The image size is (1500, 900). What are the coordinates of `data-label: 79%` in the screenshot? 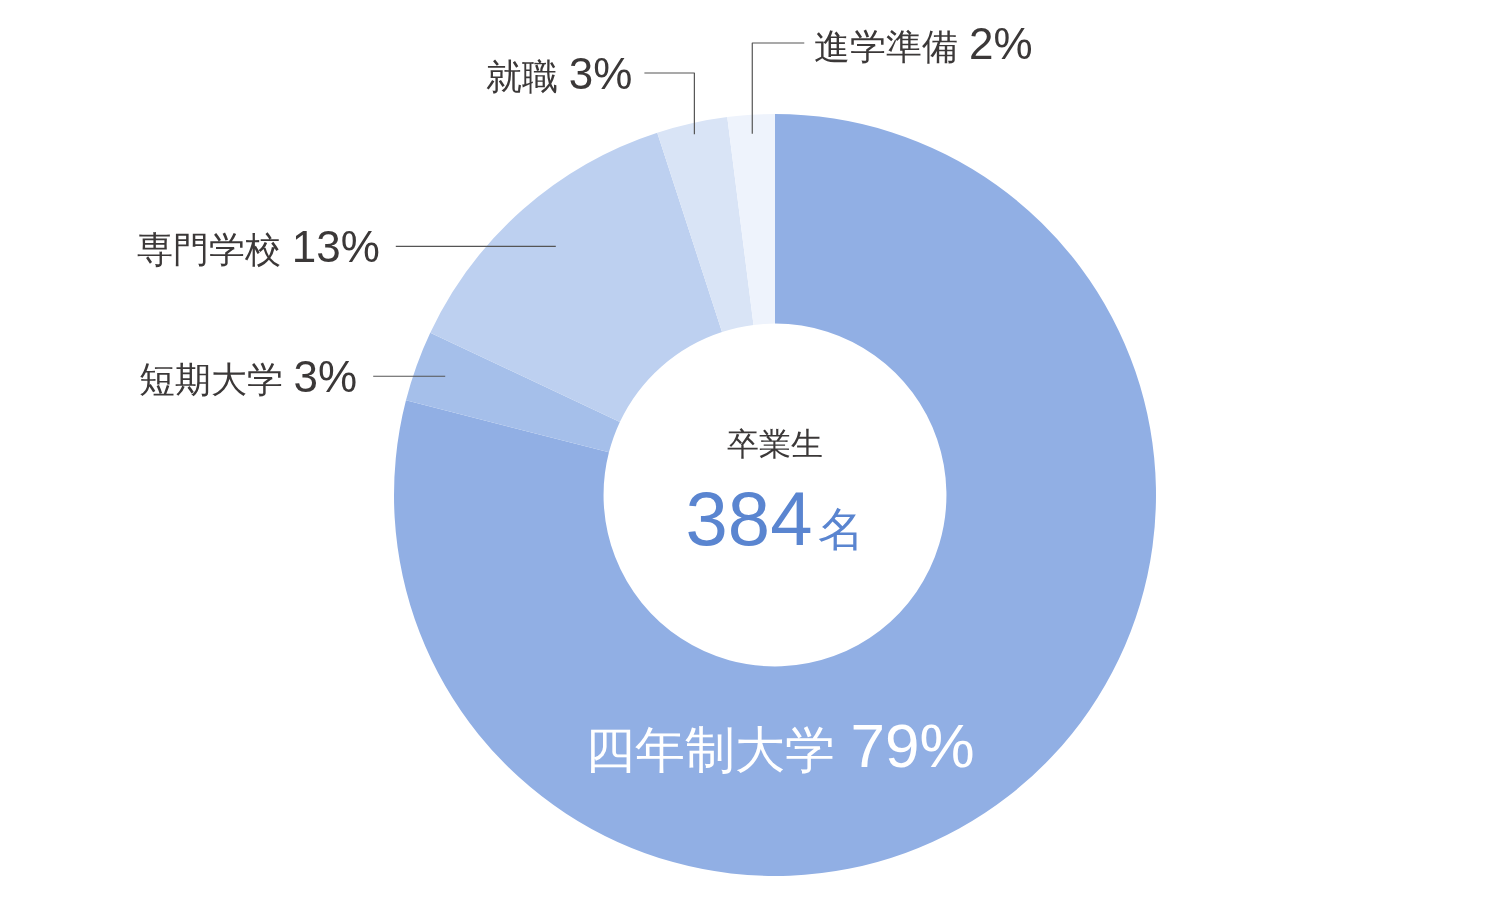 It's located at (912, 746).